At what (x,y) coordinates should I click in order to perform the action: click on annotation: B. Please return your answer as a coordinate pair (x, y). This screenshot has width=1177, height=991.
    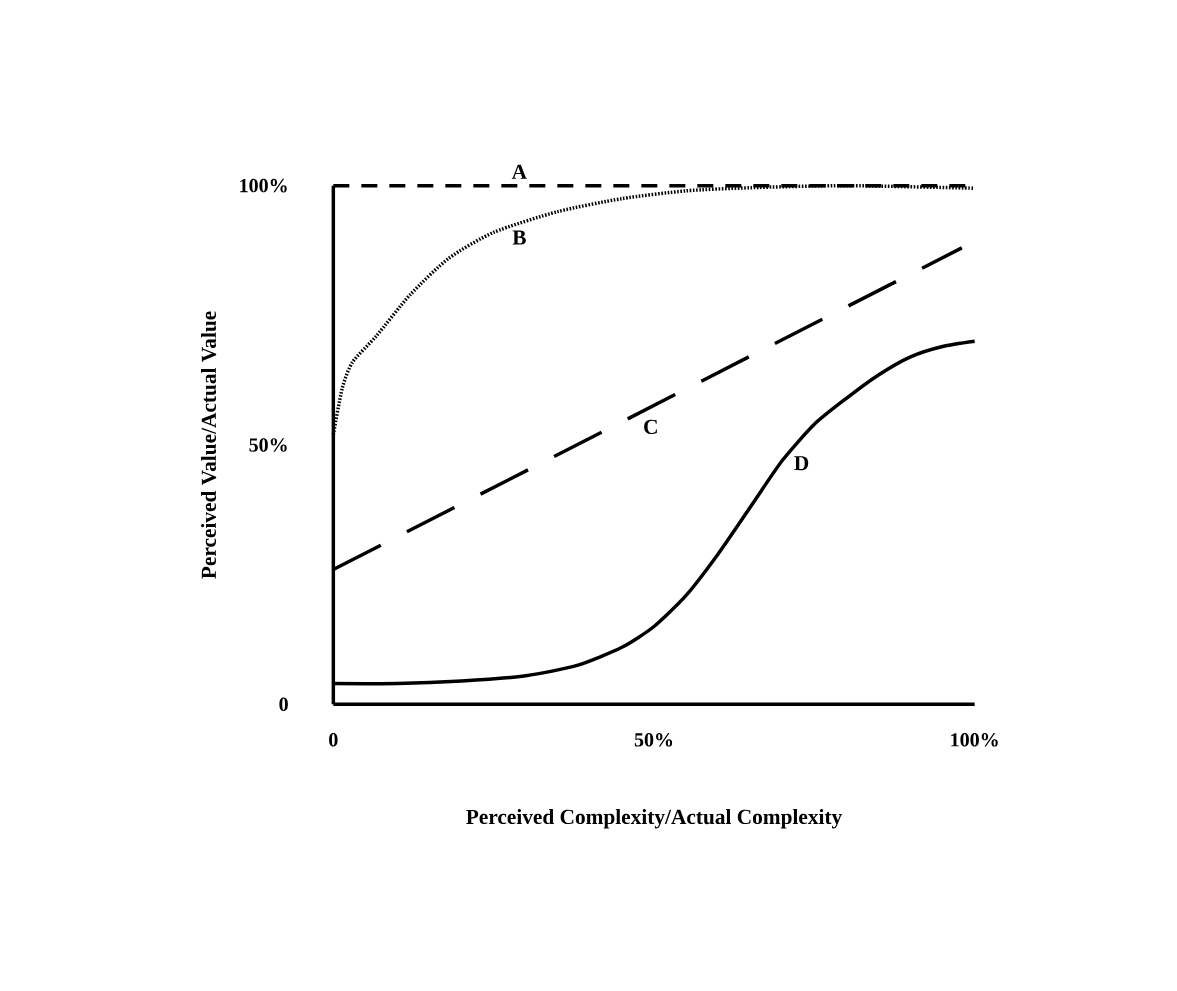
    Looking at the image, I should click on (519, 237).